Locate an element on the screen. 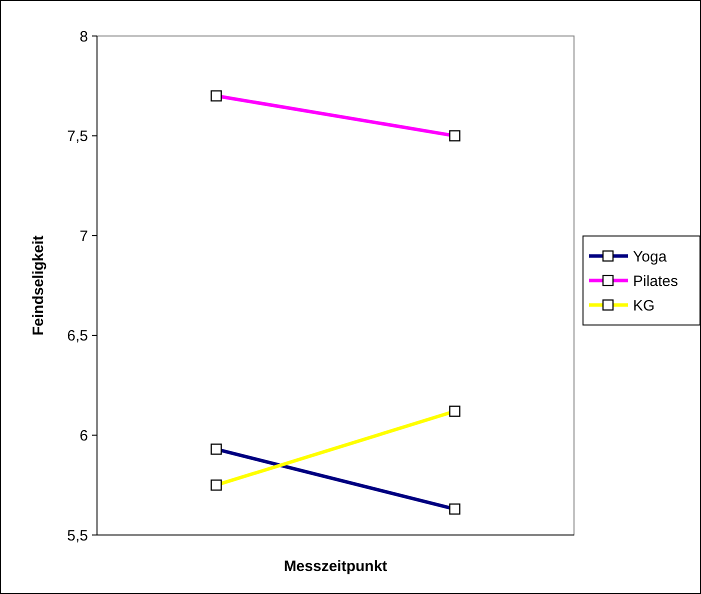 This screenshot has width=701, height=594. legend-label: Pilates is located at coordinates (655, 281).